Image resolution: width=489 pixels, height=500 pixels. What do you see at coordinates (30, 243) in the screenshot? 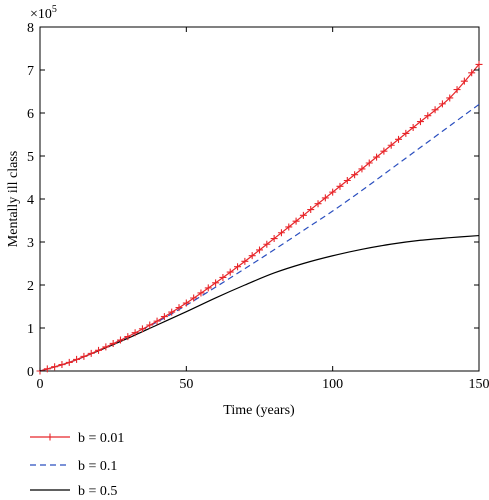
I see `y-tick-label: 3` at bounding box center [30, 243].